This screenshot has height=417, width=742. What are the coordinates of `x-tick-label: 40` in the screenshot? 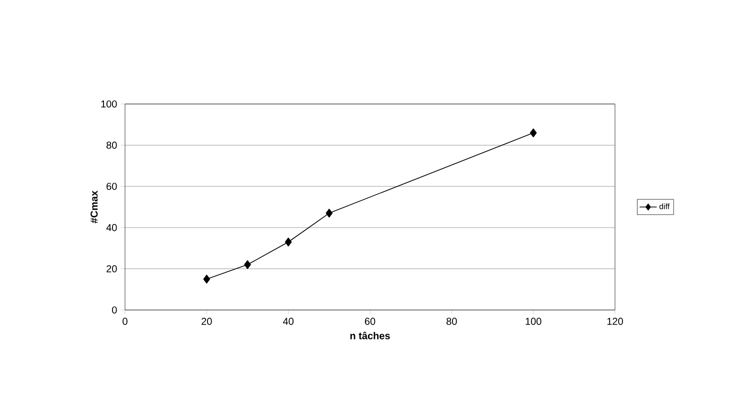 It's located at (288, 321).